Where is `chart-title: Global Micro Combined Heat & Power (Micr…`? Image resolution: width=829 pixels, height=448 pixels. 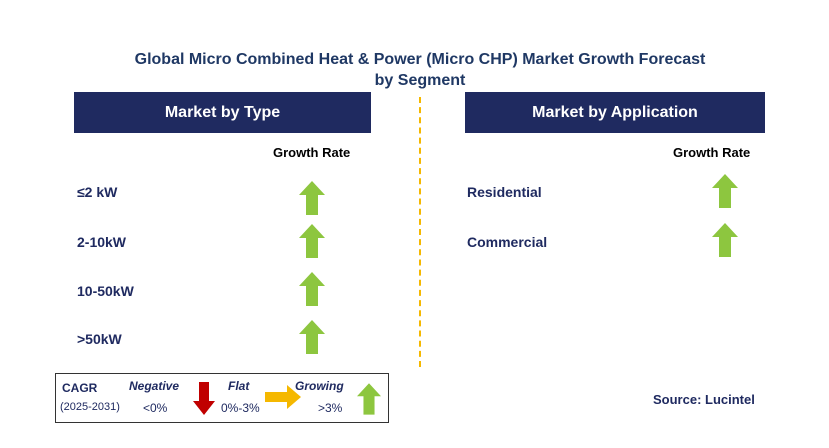 chart-title: Global Micro Combined Heat & Power (Micr… is located at coordinates (414, 70).